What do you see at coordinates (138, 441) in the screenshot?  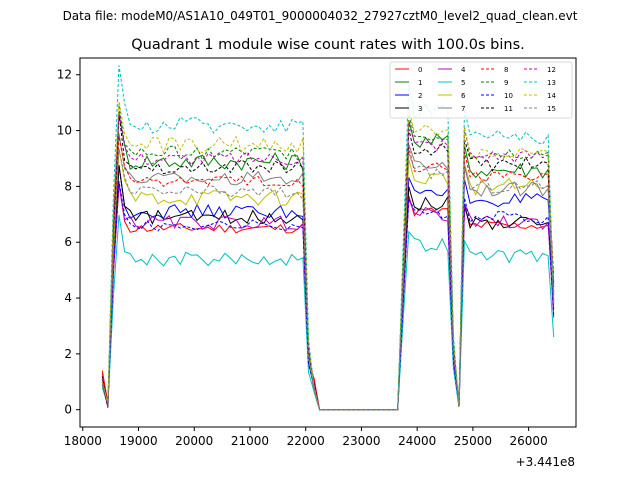 I see `x-tick-label: 19000` at bounding box center [138, 441].